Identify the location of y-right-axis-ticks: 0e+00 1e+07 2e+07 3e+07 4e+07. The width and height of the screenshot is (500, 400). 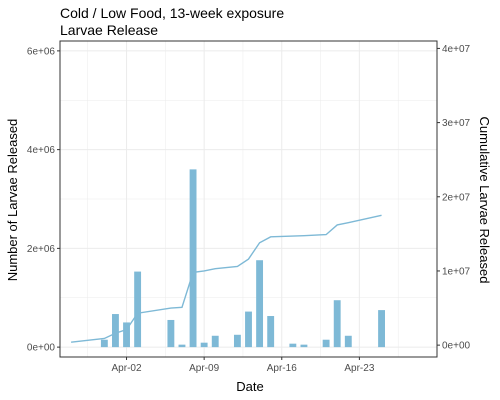
(454, 198).